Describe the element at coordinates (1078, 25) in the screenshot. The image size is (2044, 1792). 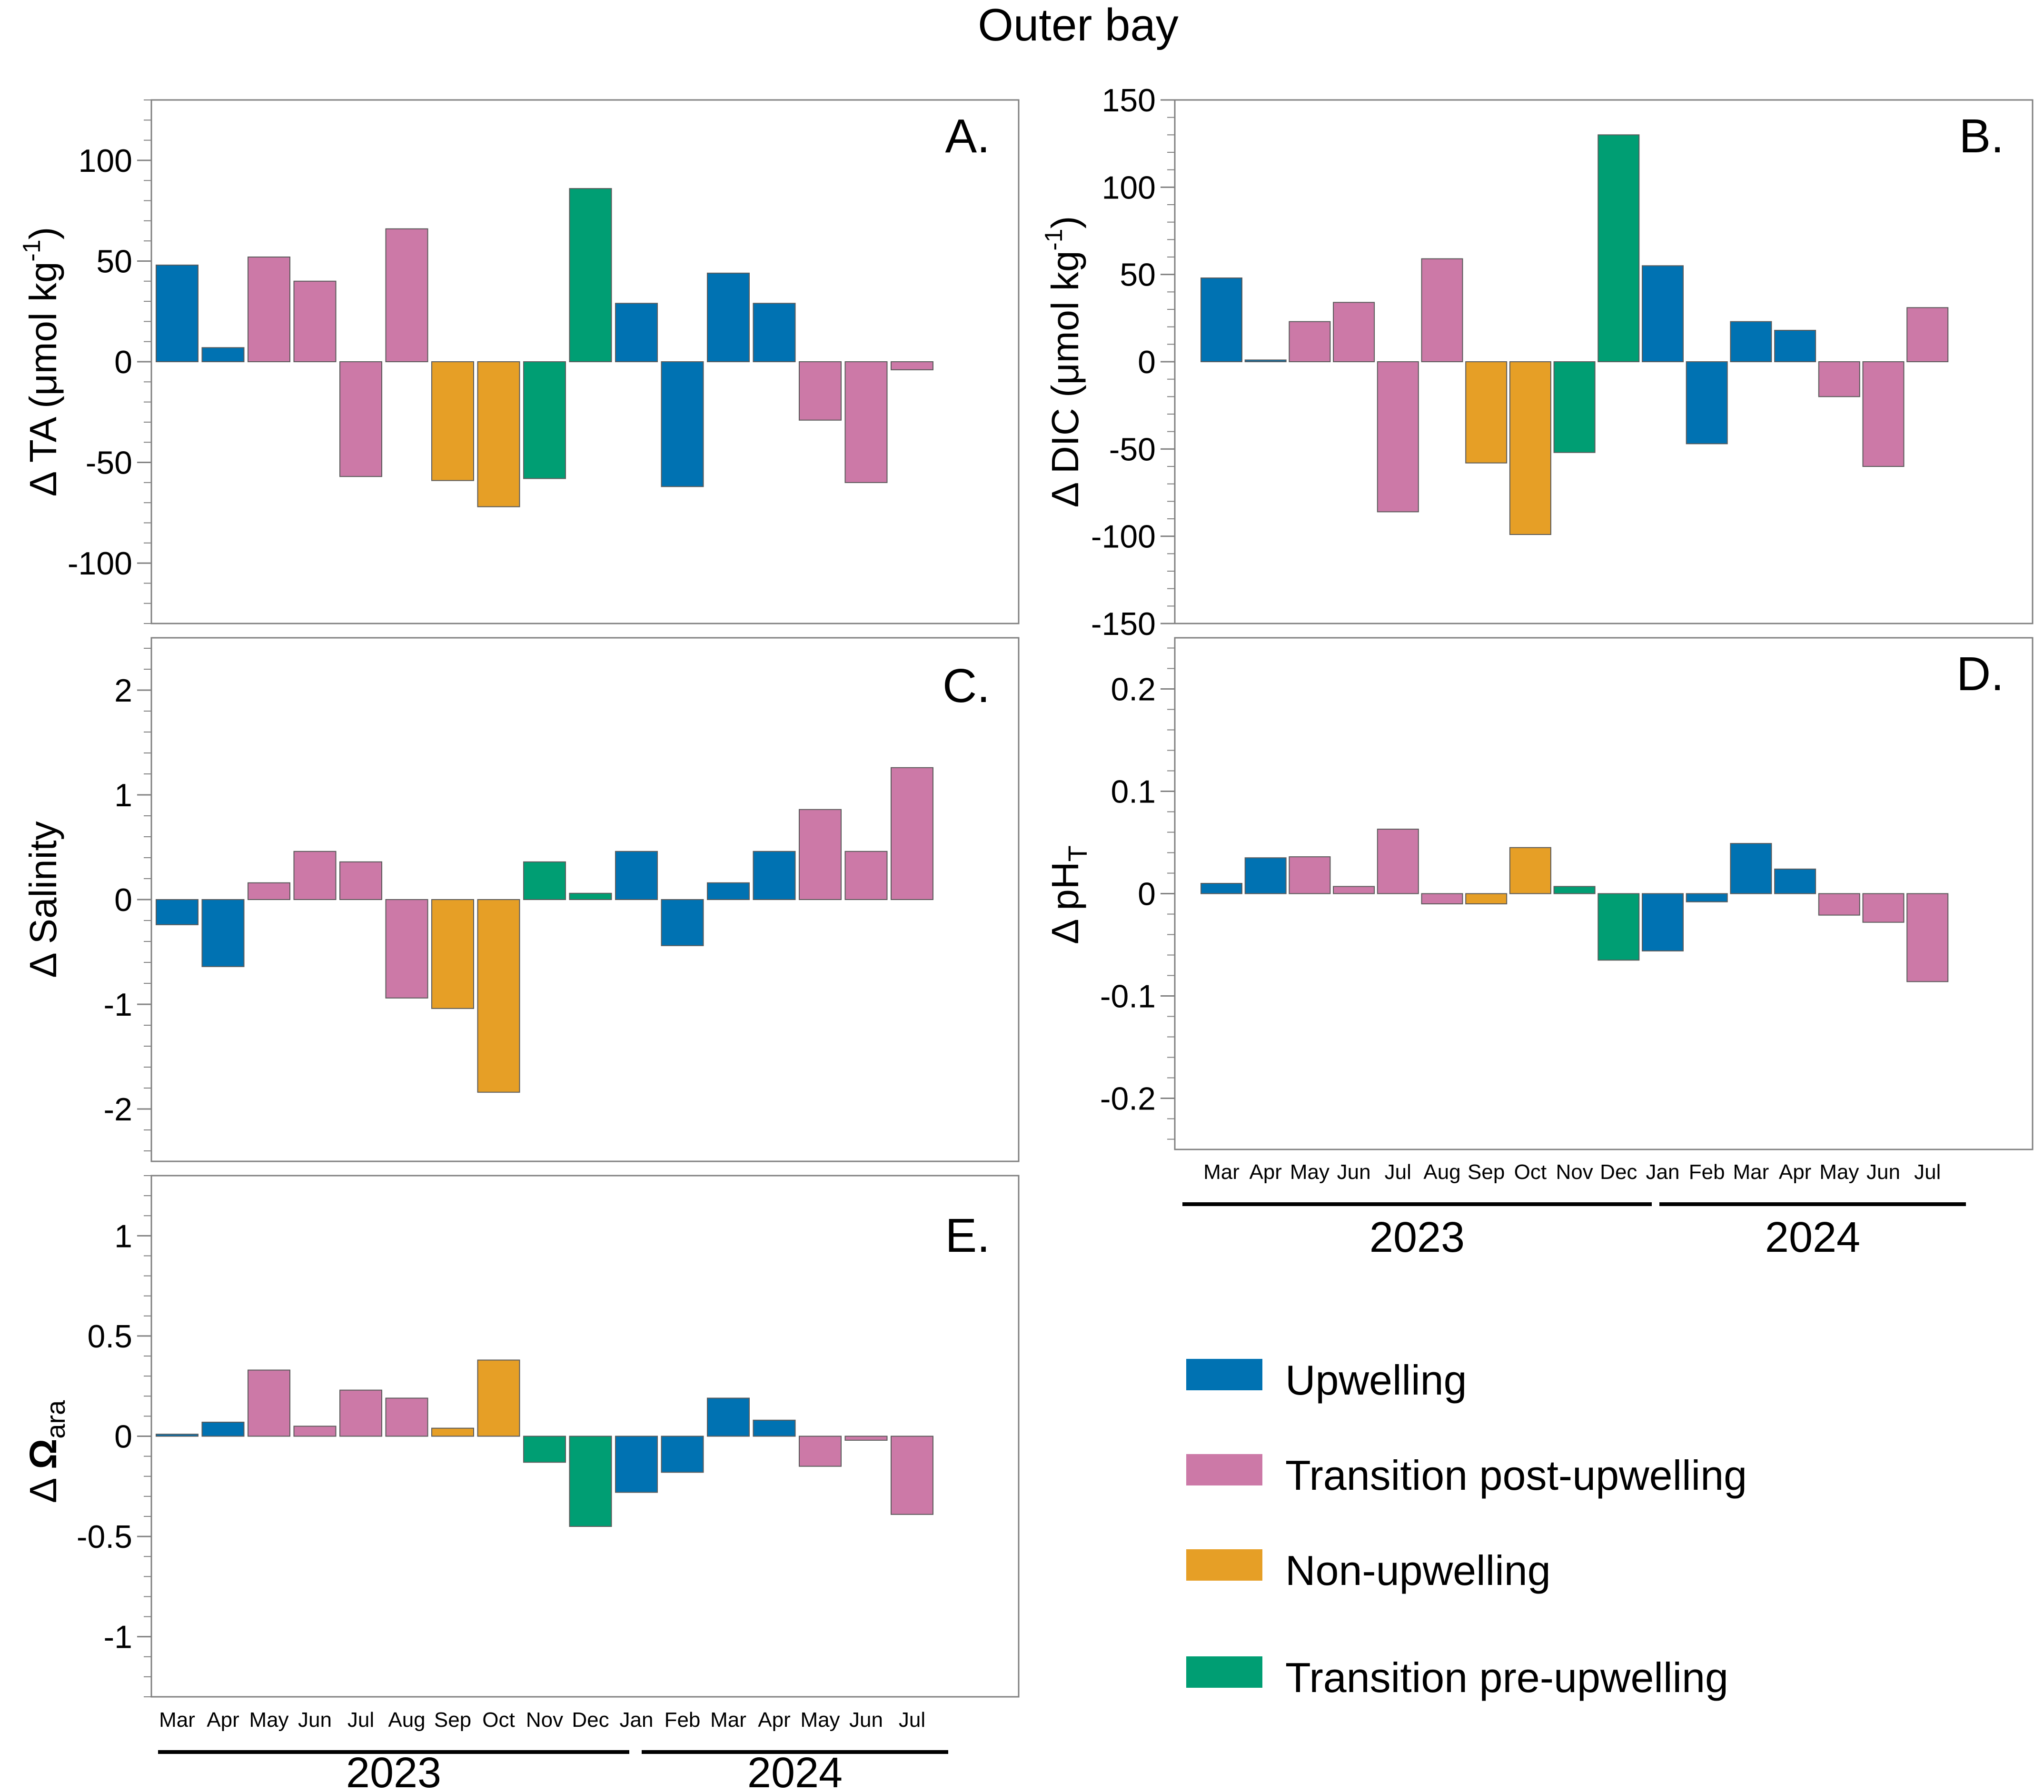
I see `figure-title: Outer bay` at that location.